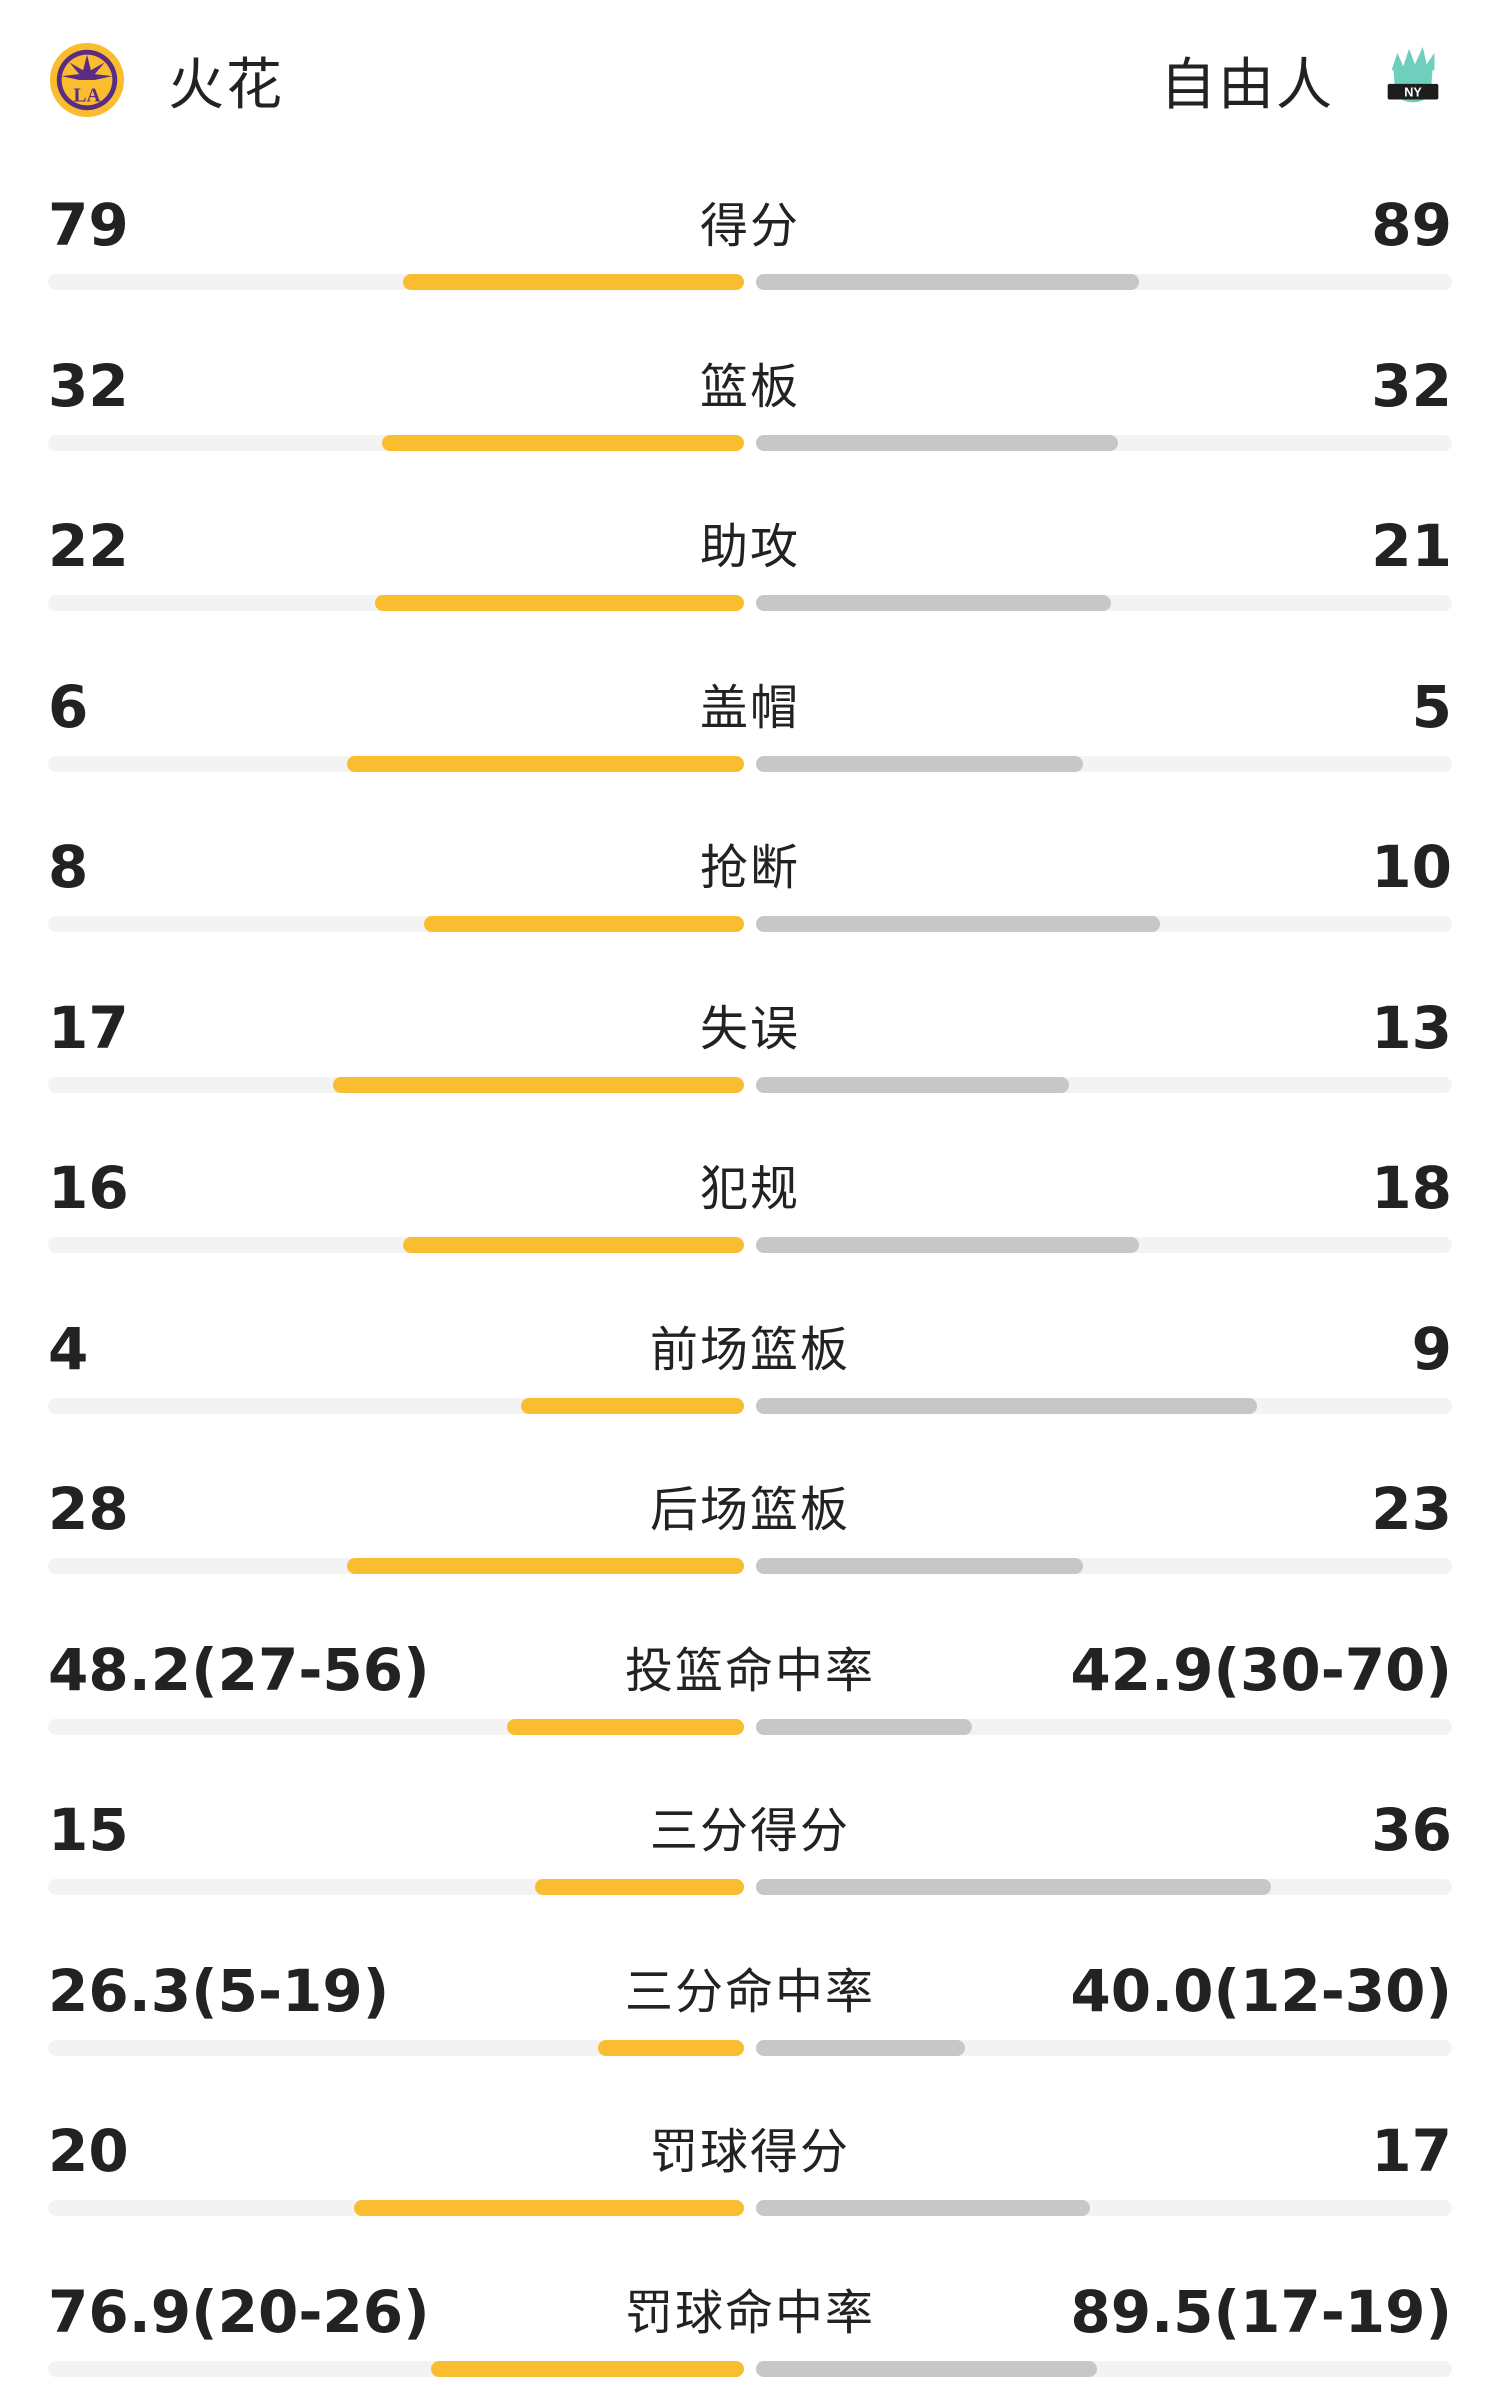 The width and height of the screenshot is (1500, 2407). What do you see at coordinates (1261, 1670) in the screenshot?
I see `away-value: 42.9(30-70)` at bounding box center [1261, 1670].